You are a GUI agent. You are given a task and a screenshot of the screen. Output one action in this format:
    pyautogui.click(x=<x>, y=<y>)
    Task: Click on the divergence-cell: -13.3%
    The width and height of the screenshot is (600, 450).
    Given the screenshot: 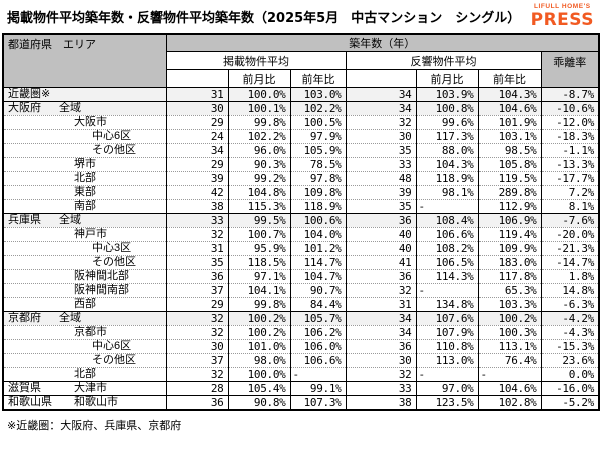 What is the action you would take?
    pyautogui.click(x=570, y=164)
    